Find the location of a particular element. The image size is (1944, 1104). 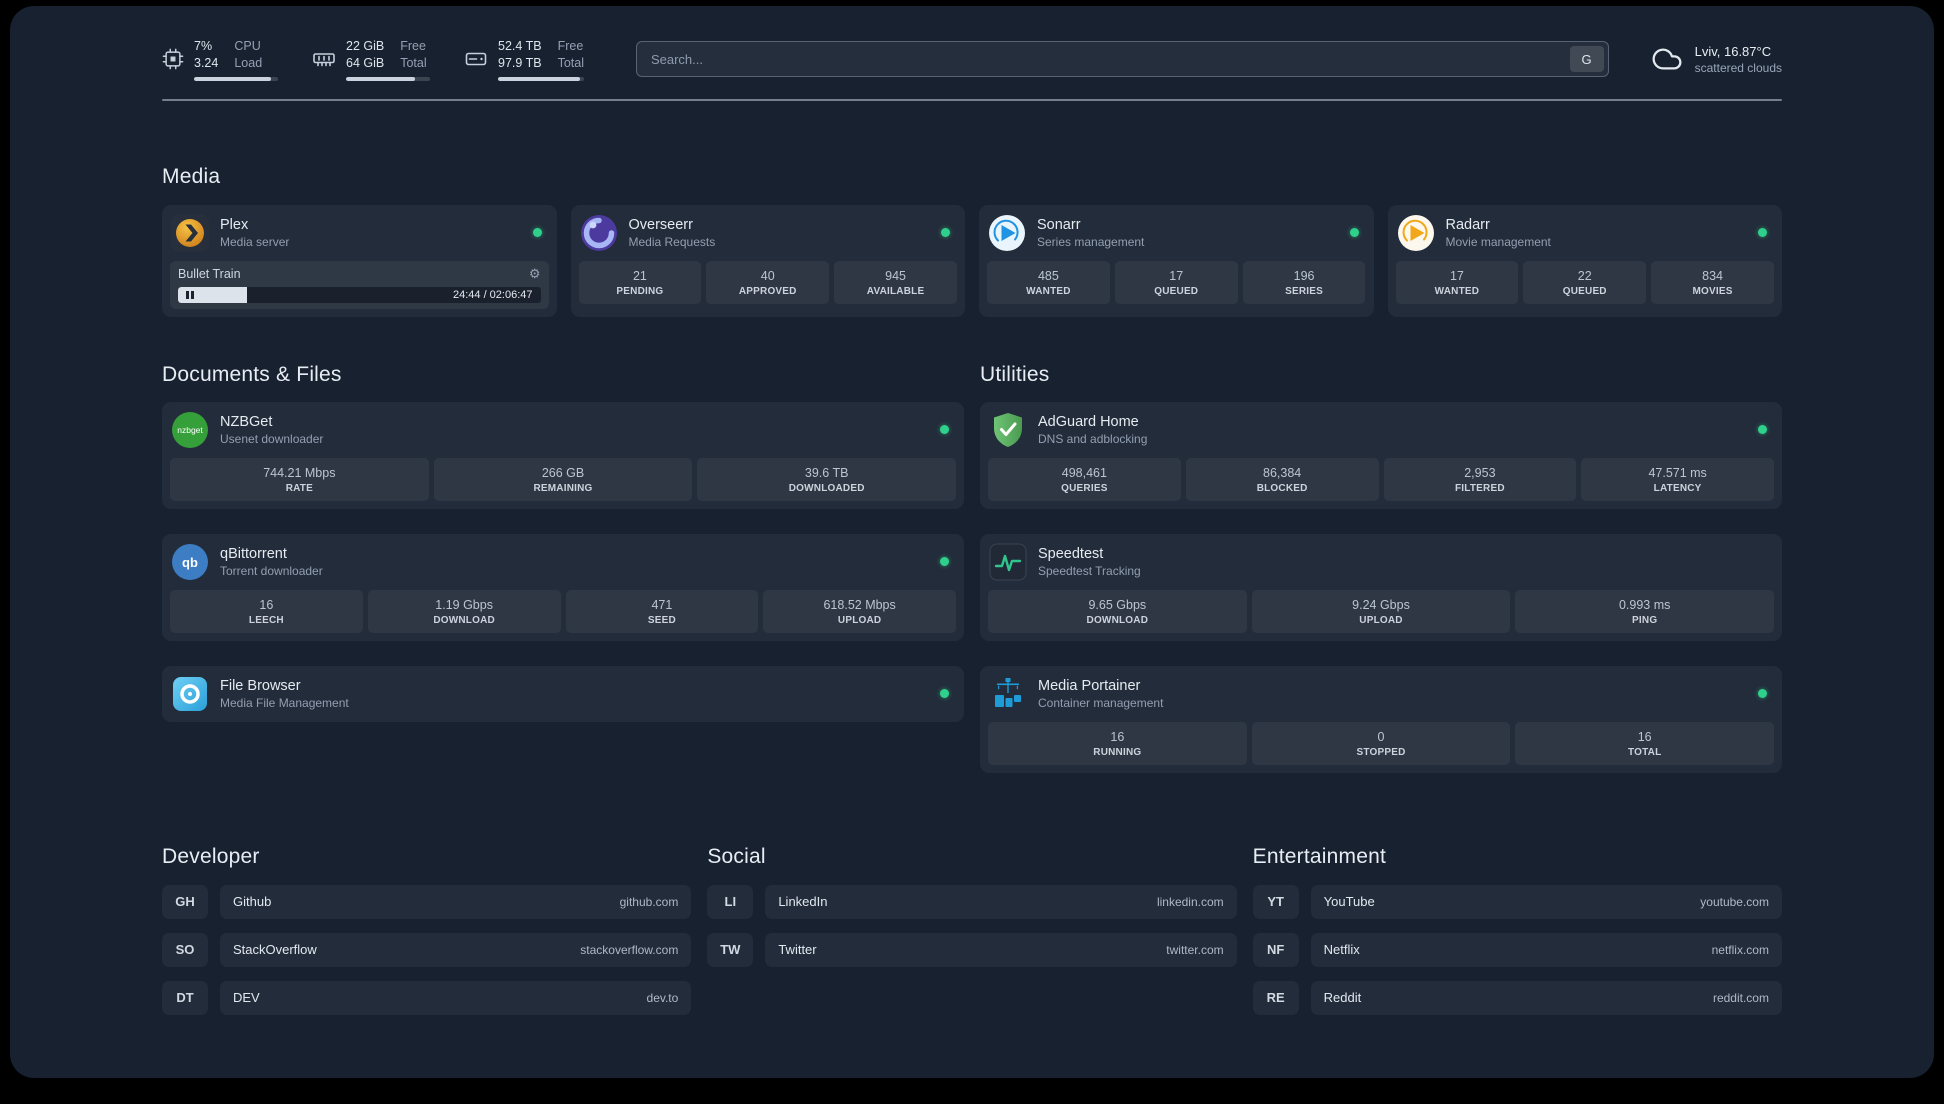

cpu-load-value: 3.24 is located at coordinates (206, 63).